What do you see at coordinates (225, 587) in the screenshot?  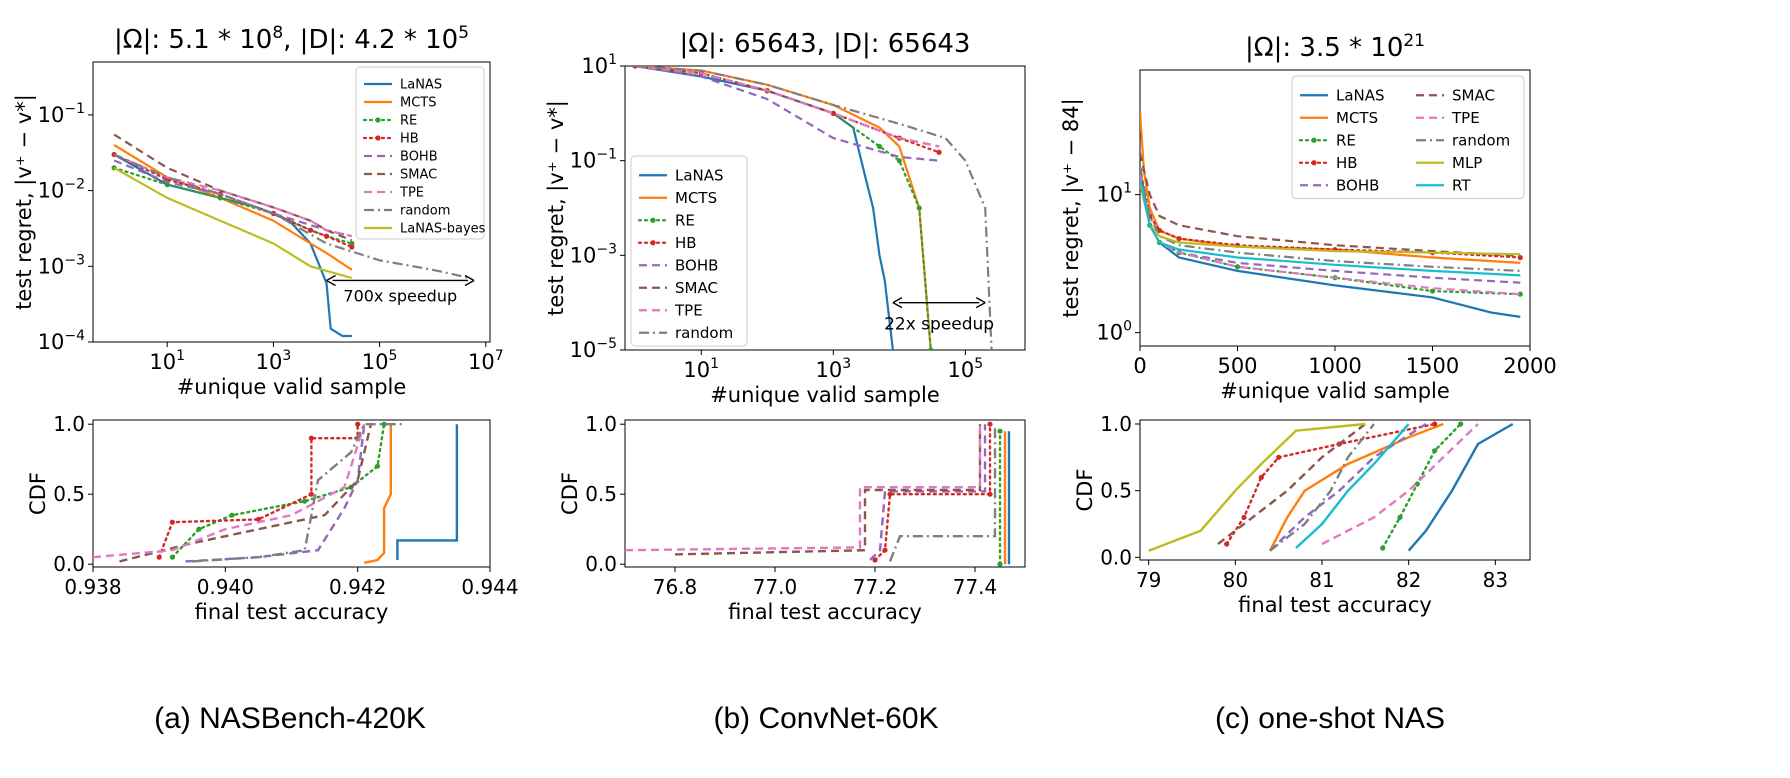 I see `x-tick-label: 0.940` at bounding box center [225, 587].